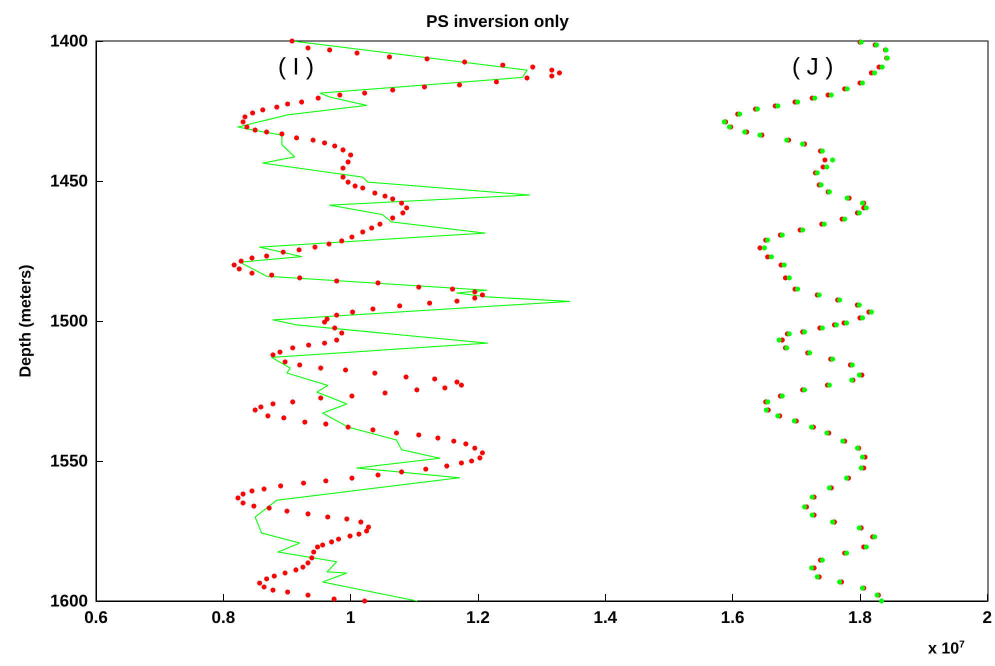  What do you see at coordinates (351, 617) in the screenshot?
I see `x-tick-label: 1` at bounding box center [351, 617].